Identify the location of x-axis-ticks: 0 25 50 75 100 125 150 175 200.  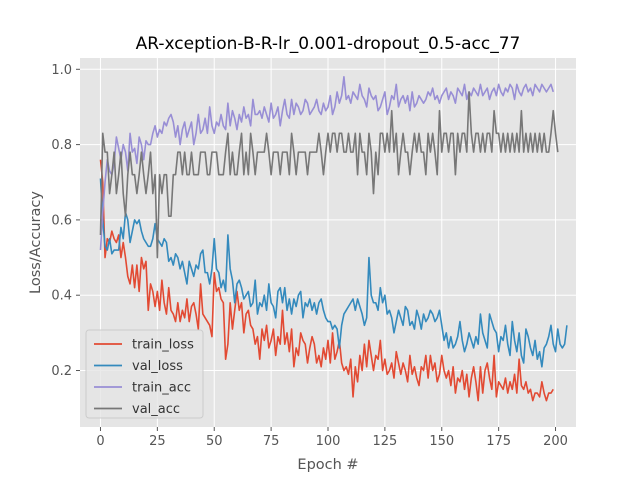
(332, 438).